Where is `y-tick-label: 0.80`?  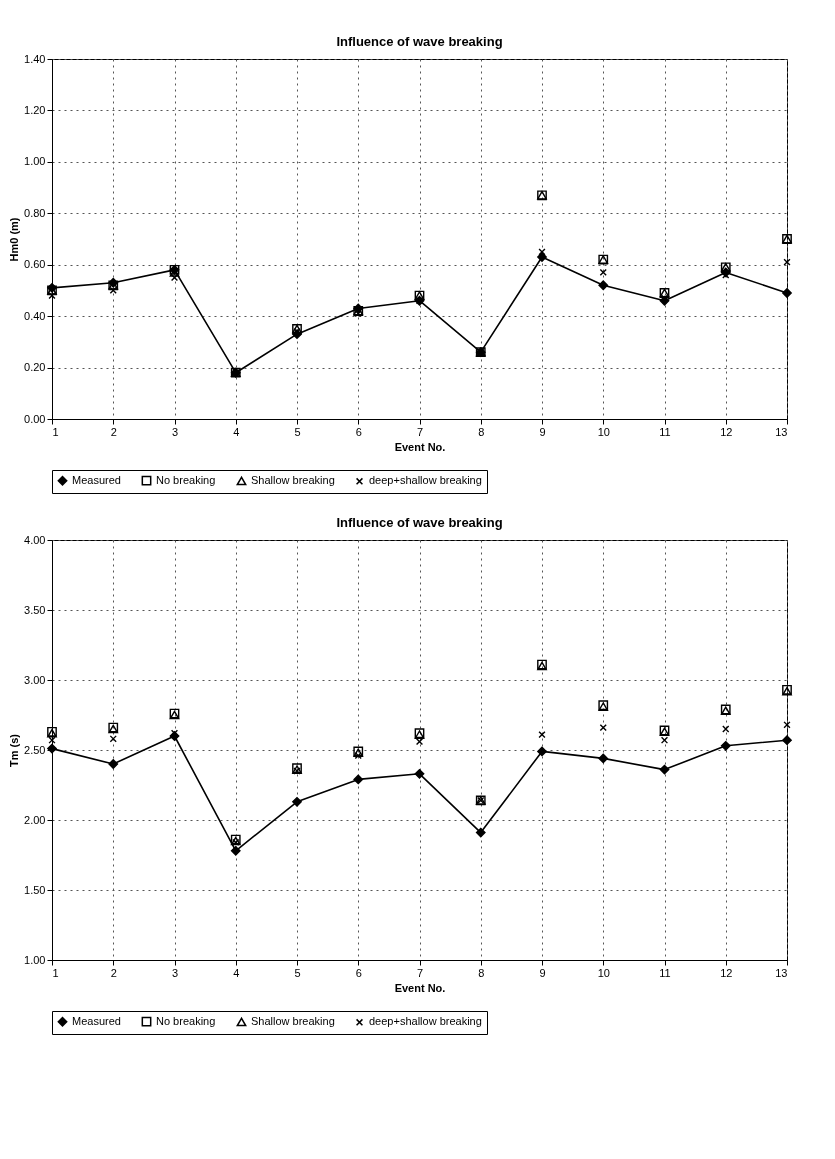
y-tick-label: 0.80 is located at coordinates (35, 212).